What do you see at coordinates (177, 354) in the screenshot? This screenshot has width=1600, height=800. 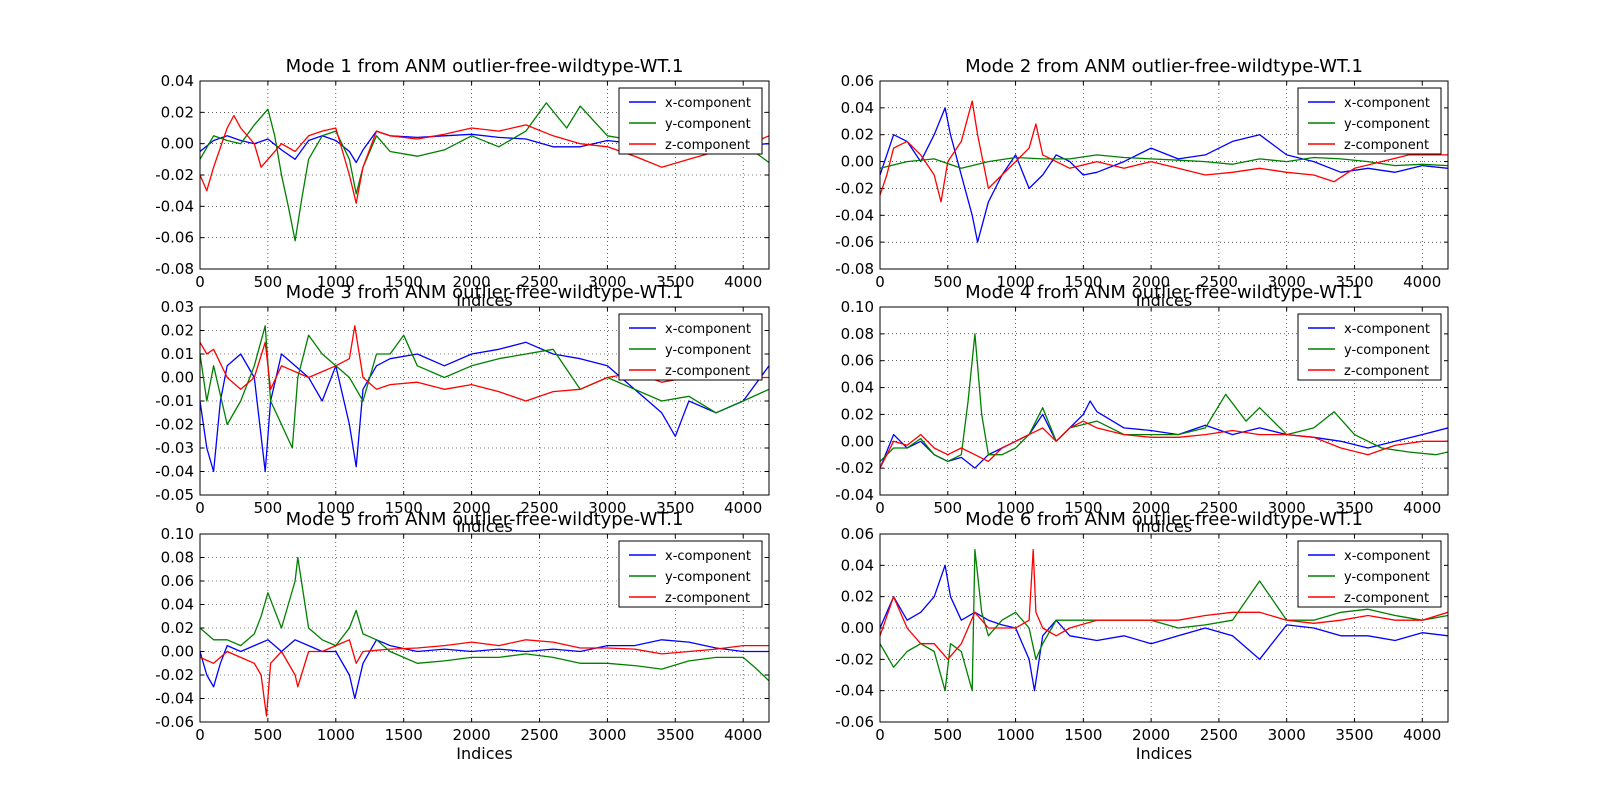 I see `y-tick-label: 0.01` at bounding box center [177, 354].